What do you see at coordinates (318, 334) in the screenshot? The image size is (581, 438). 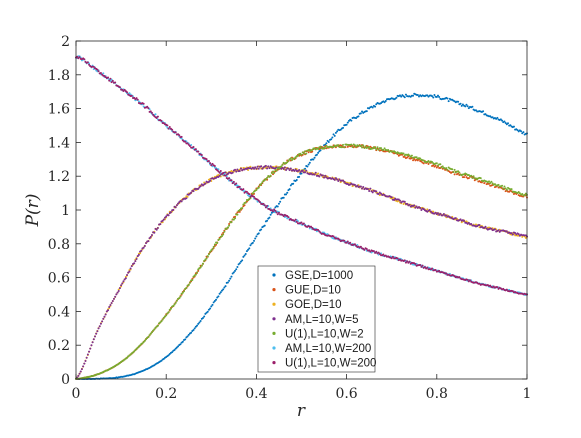 I see `legend-item: U(1),L=10,W=2` at bounding box center [318, 334].